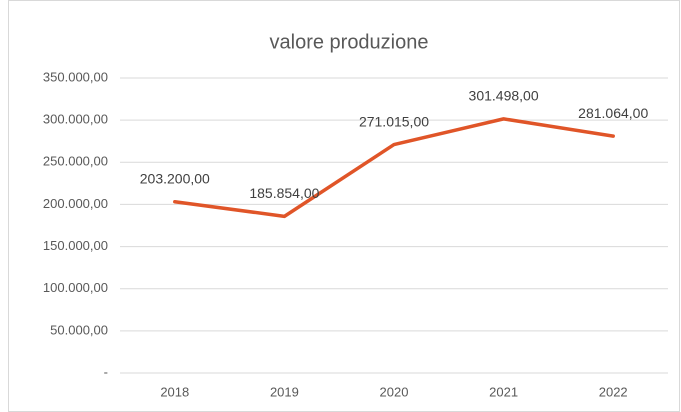 This screenshot has width=681, height=412. I want to click on x-tick-label: 2020, so click(394, 391).